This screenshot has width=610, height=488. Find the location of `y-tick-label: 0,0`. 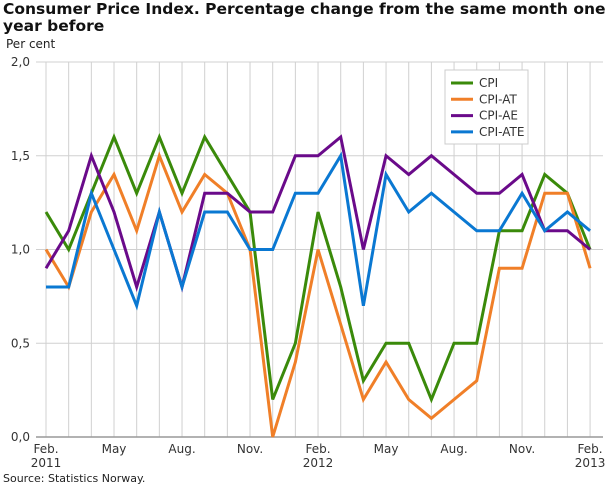

y-tick-label: 0,0 is located at coordinates (20, 437).